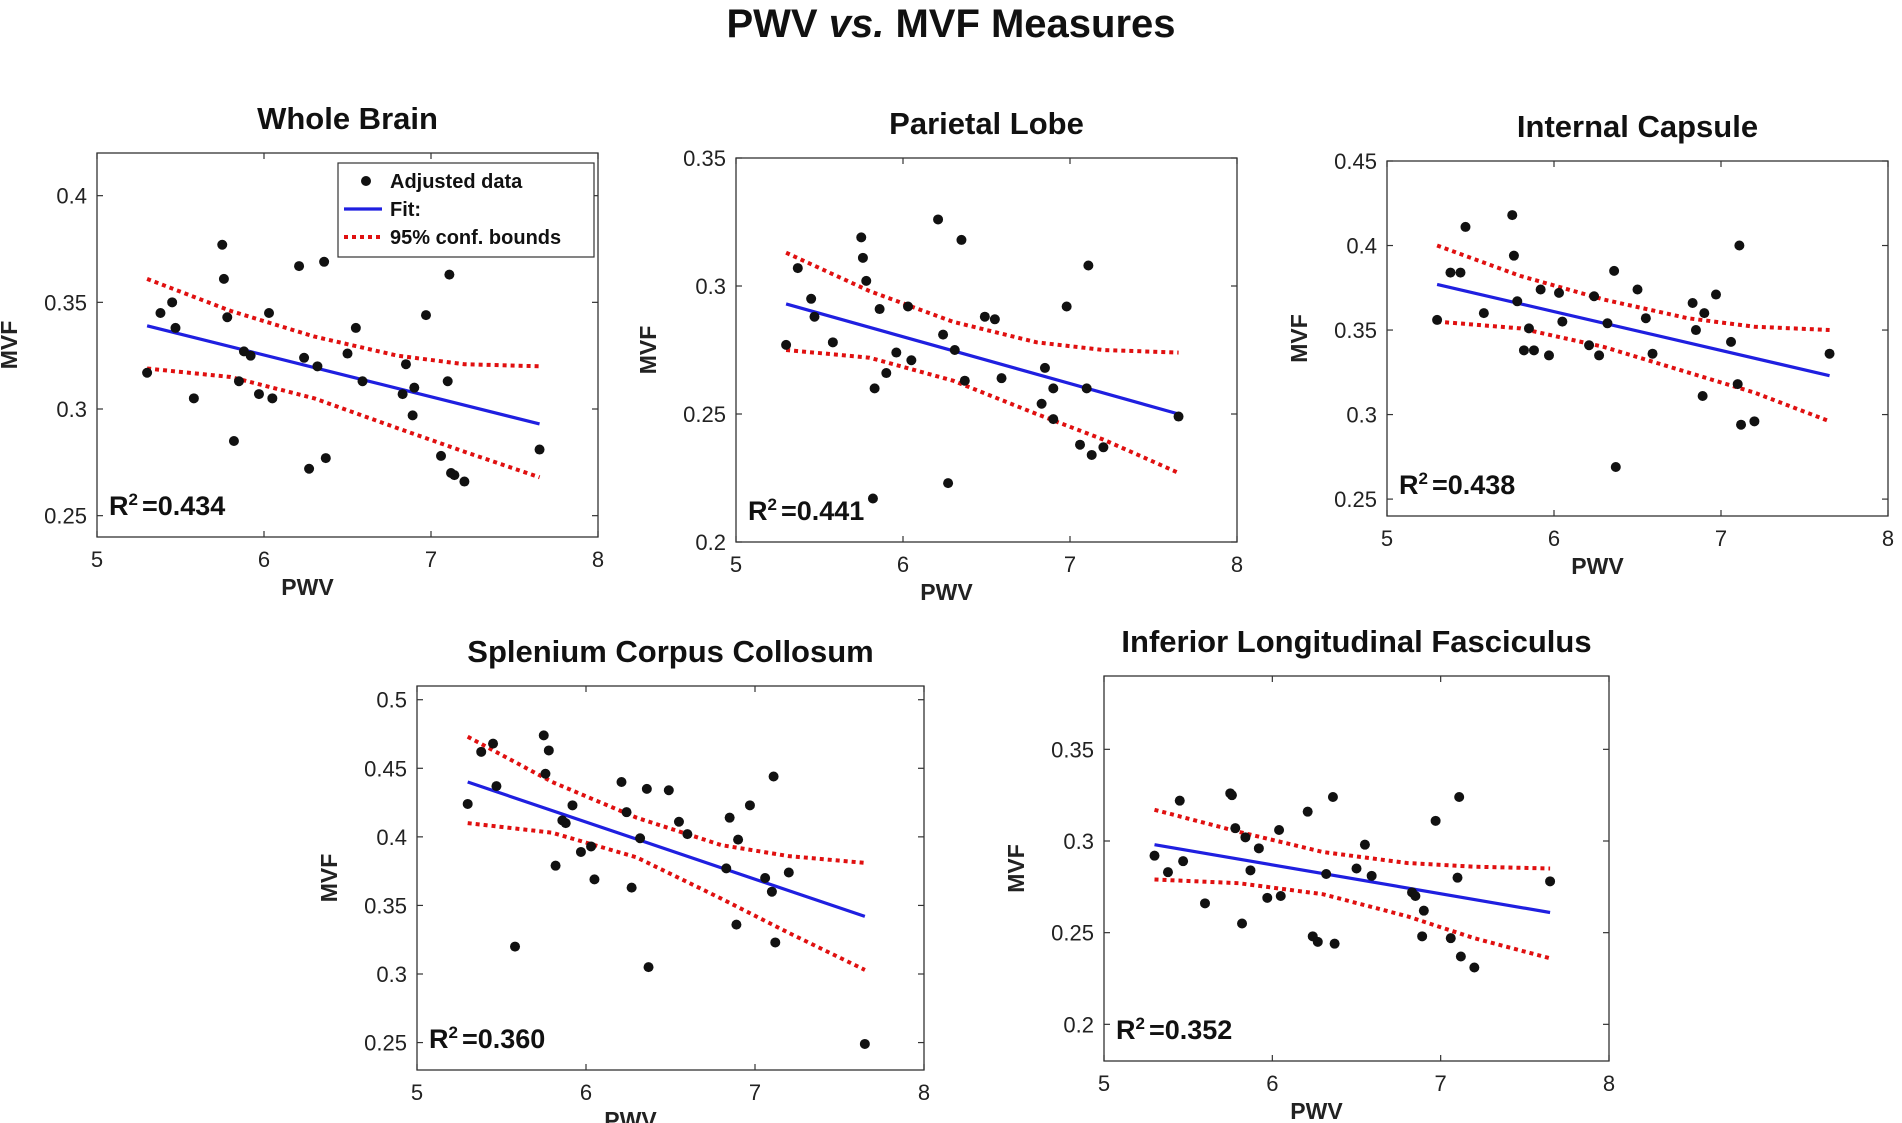 This screenshot has height=1123, width=1902. What do you see at coordinates (391, 700) in the screenshot?
I see `y-tick-label: 0.5` at bounding box center [391, 700].